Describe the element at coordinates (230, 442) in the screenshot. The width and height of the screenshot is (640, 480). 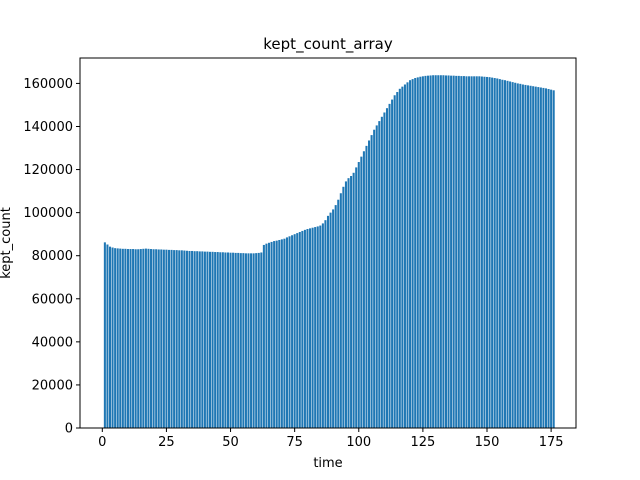
I see `x-tick-label: 50` at that location.